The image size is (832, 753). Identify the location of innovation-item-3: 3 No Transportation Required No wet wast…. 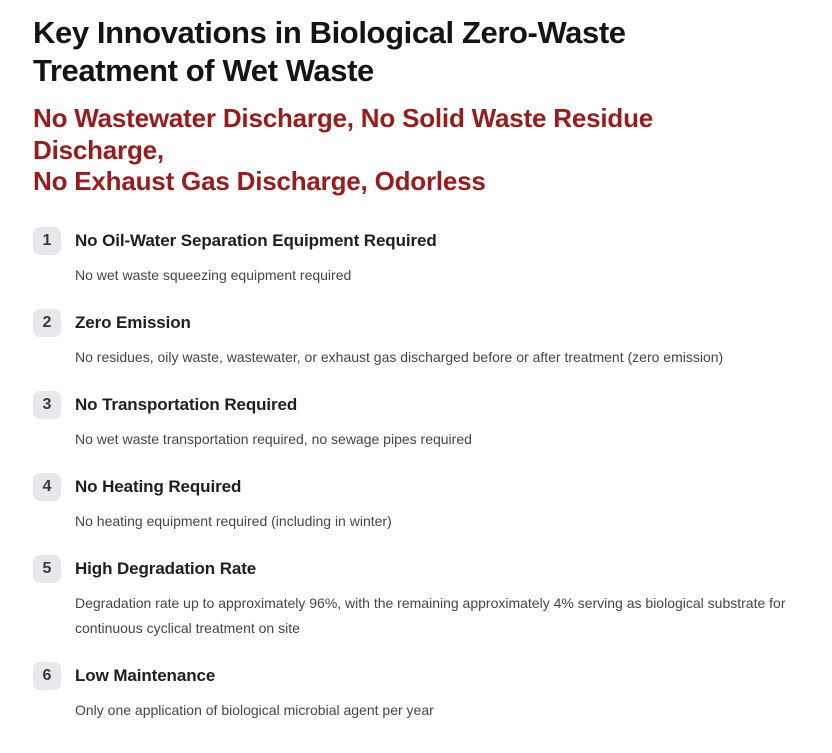
(411, 421).